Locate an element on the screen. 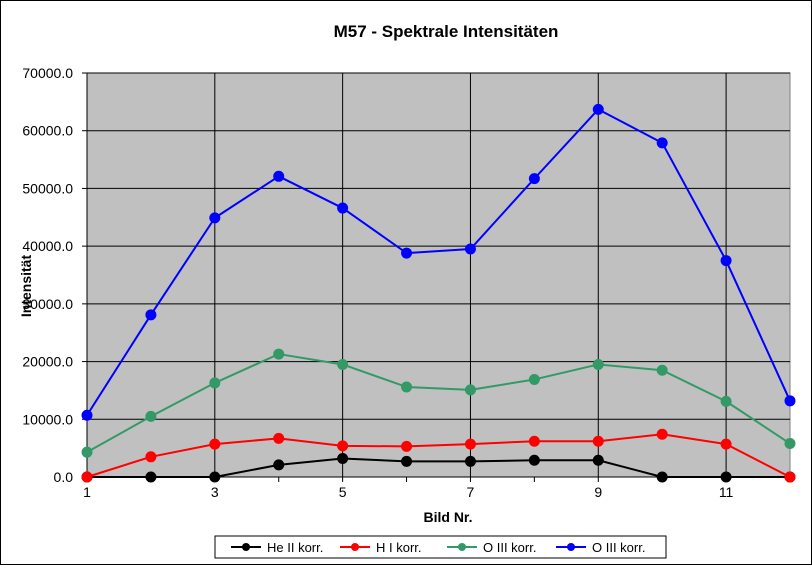 Image resolution: width=812 pixels, height=565 pixels. chart-title: M57 - Spektrale Intensitäten is located at coordinates (446, 31).